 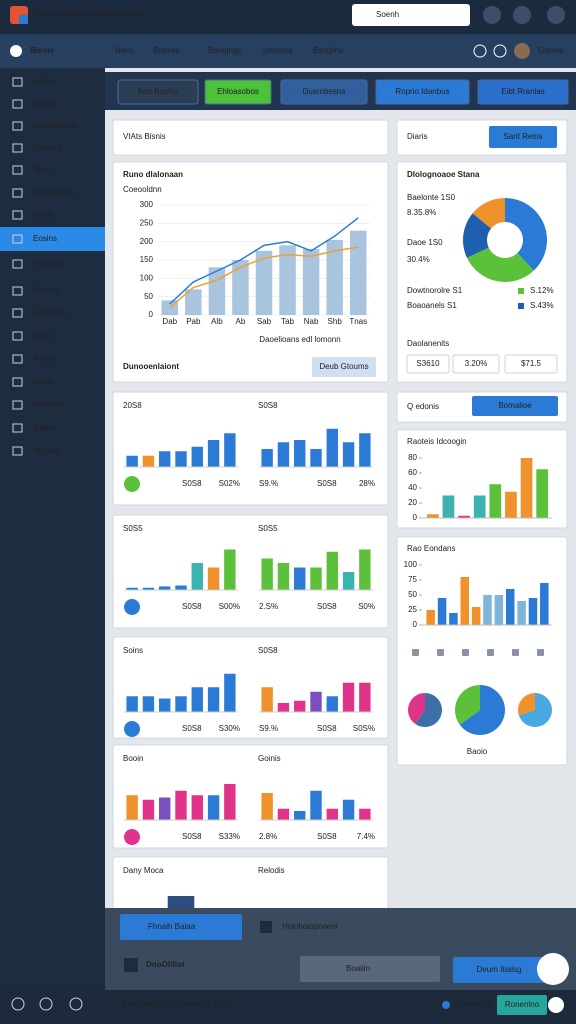 What do you see at coordinates (45, 103) in the screenshot?
I see `side-item: Bonies` at bounding box center [45, 103].